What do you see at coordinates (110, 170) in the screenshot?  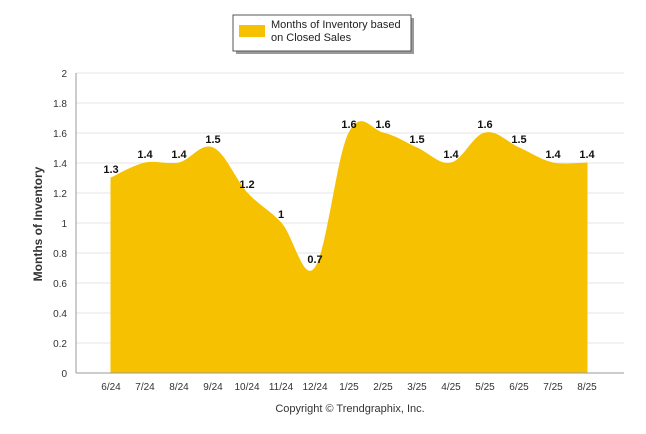 I see `data-label: 1.3` at bounding box center [110, 170].